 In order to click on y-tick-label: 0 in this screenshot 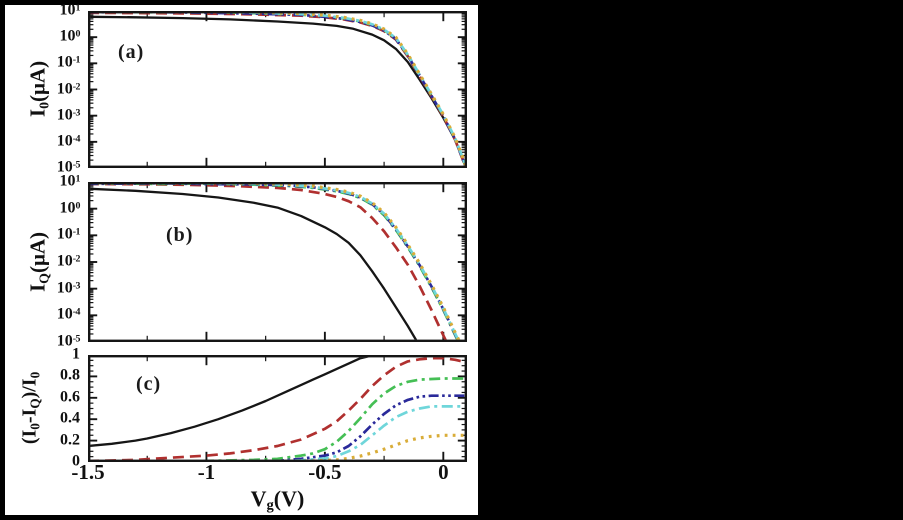, I will do `click(76, 461)`.